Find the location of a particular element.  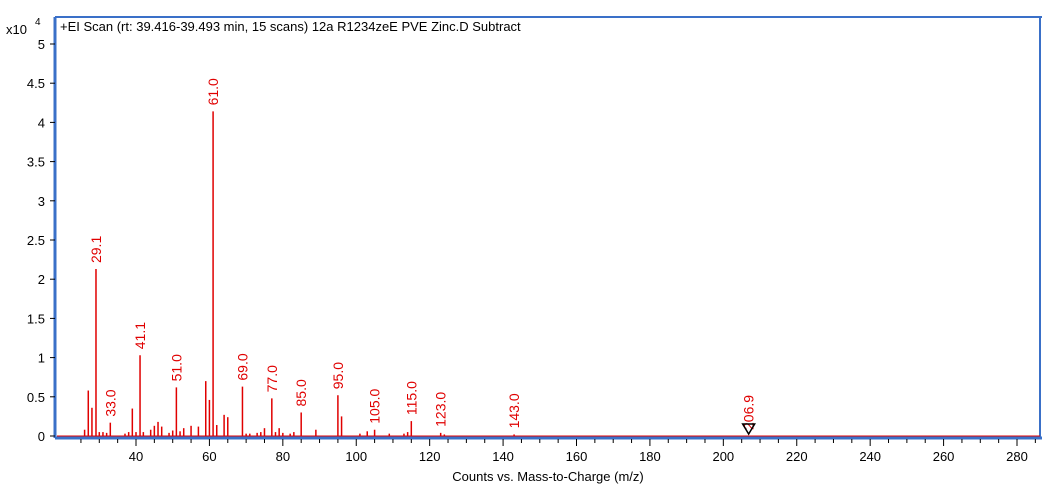

y-multiplier-label: x10 is located at coordinates (16, 29).